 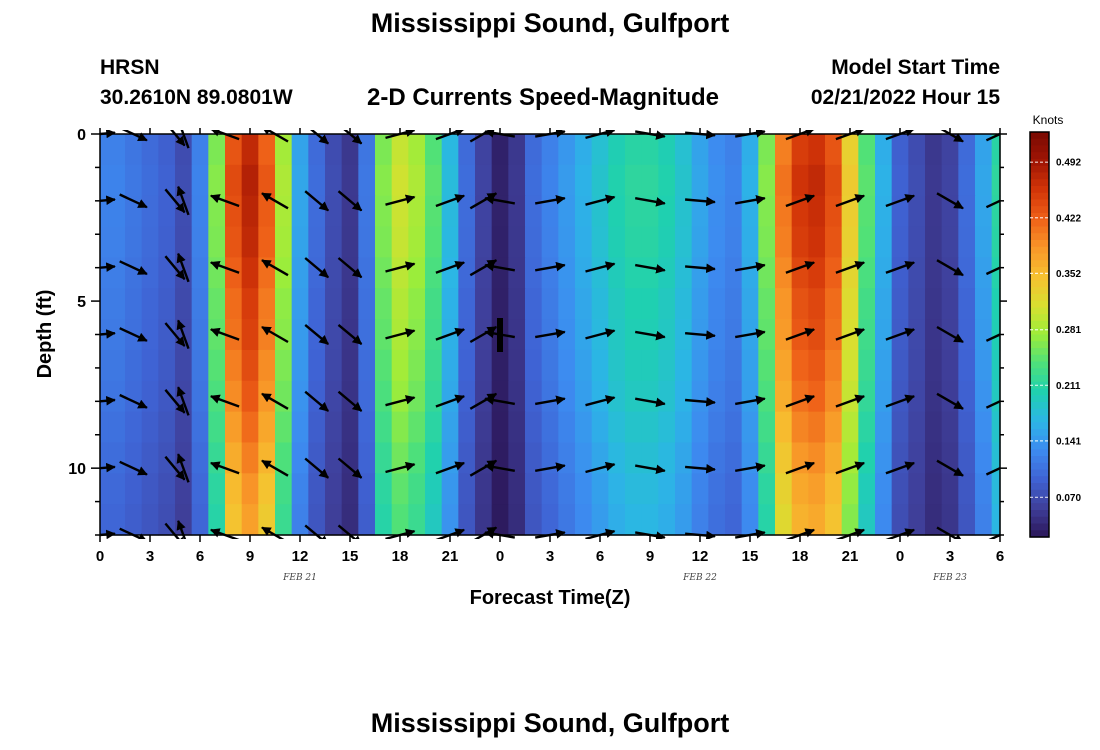 I want to click on x-tick-label: 21, so click(x=450, y=556).